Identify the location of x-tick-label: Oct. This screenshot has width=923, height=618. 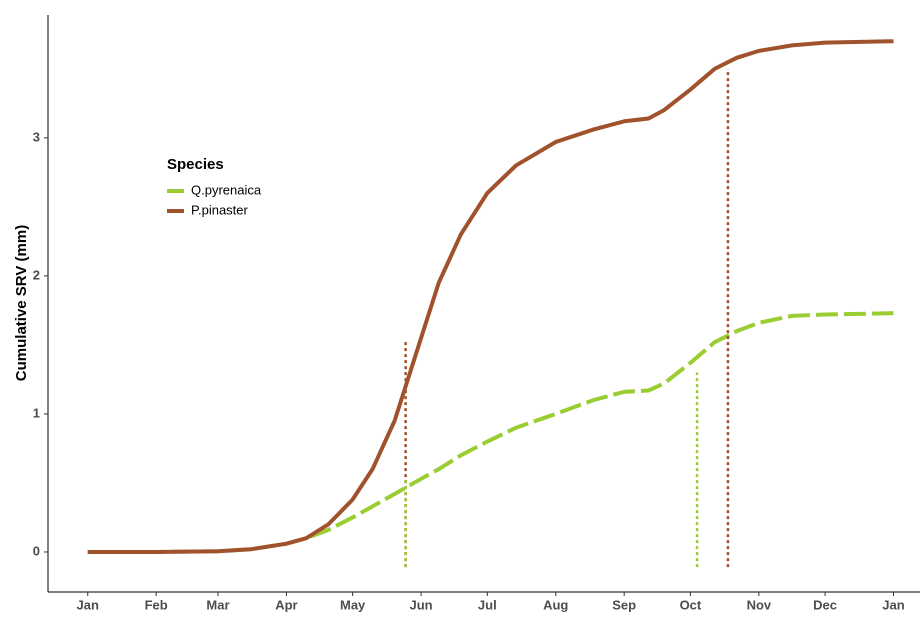
(691, 604).